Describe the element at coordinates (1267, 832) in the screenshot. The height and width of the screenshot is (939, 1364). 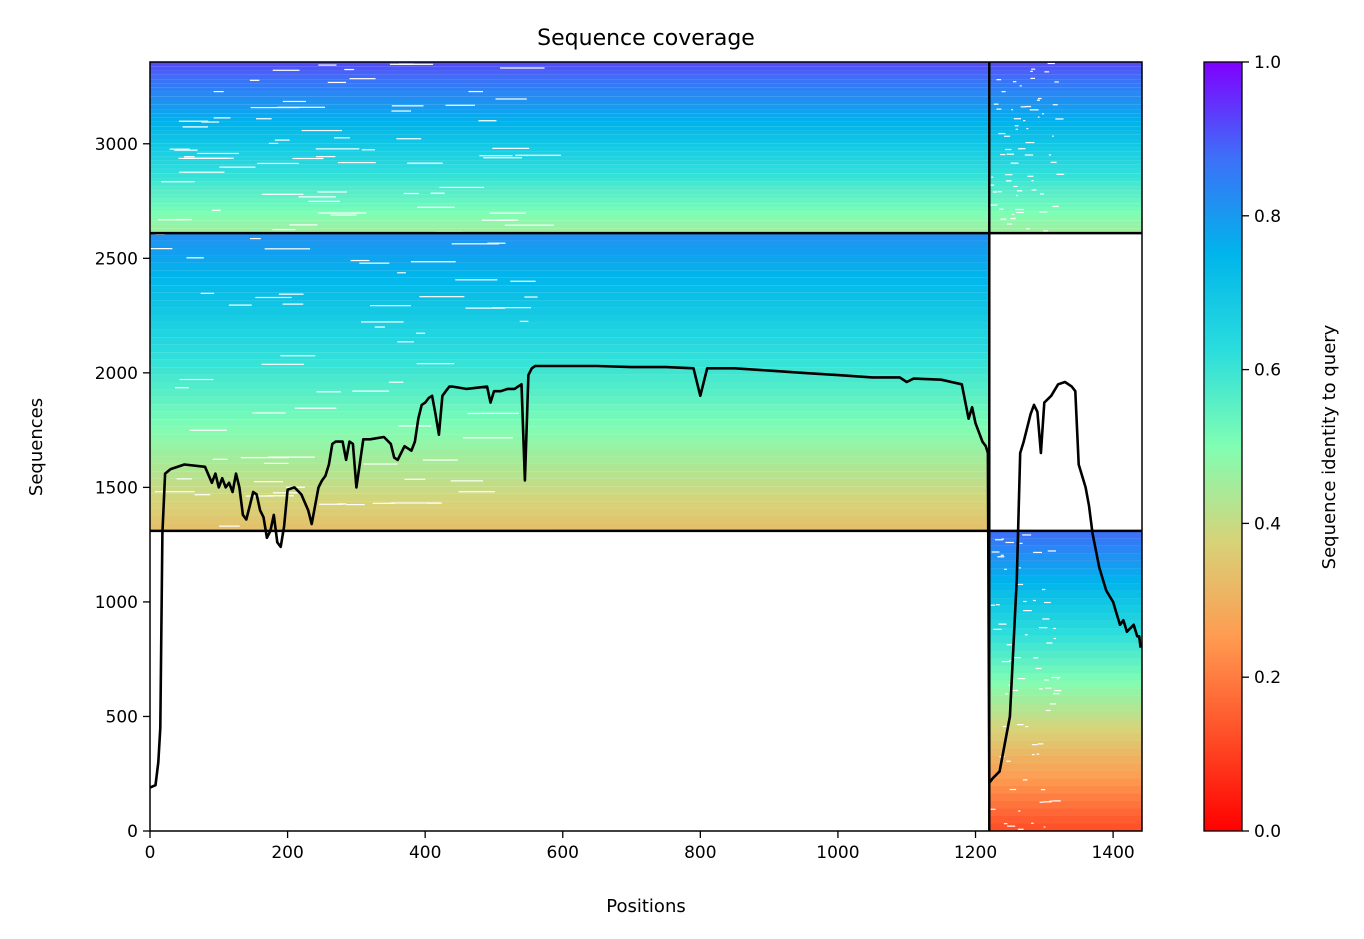
I see `colorbar-tick-label: 0.0` at that location.